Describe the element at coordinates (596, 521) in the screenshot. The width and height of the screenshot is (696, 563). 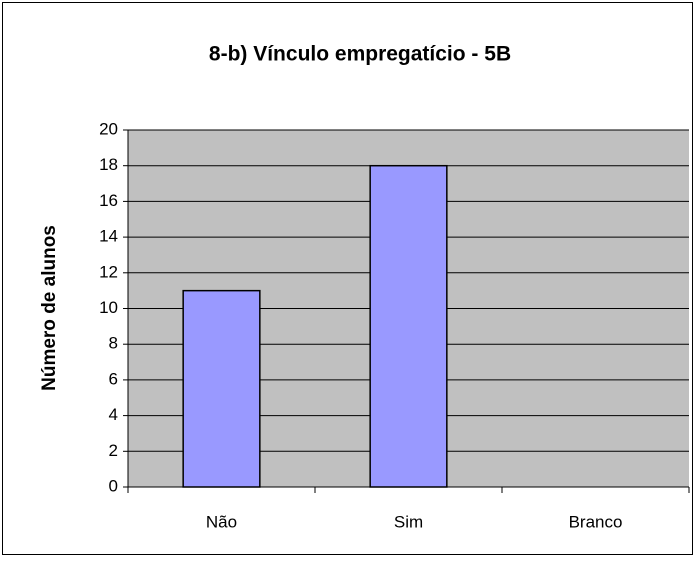
I see `x-tick-label: Branco` at that location.